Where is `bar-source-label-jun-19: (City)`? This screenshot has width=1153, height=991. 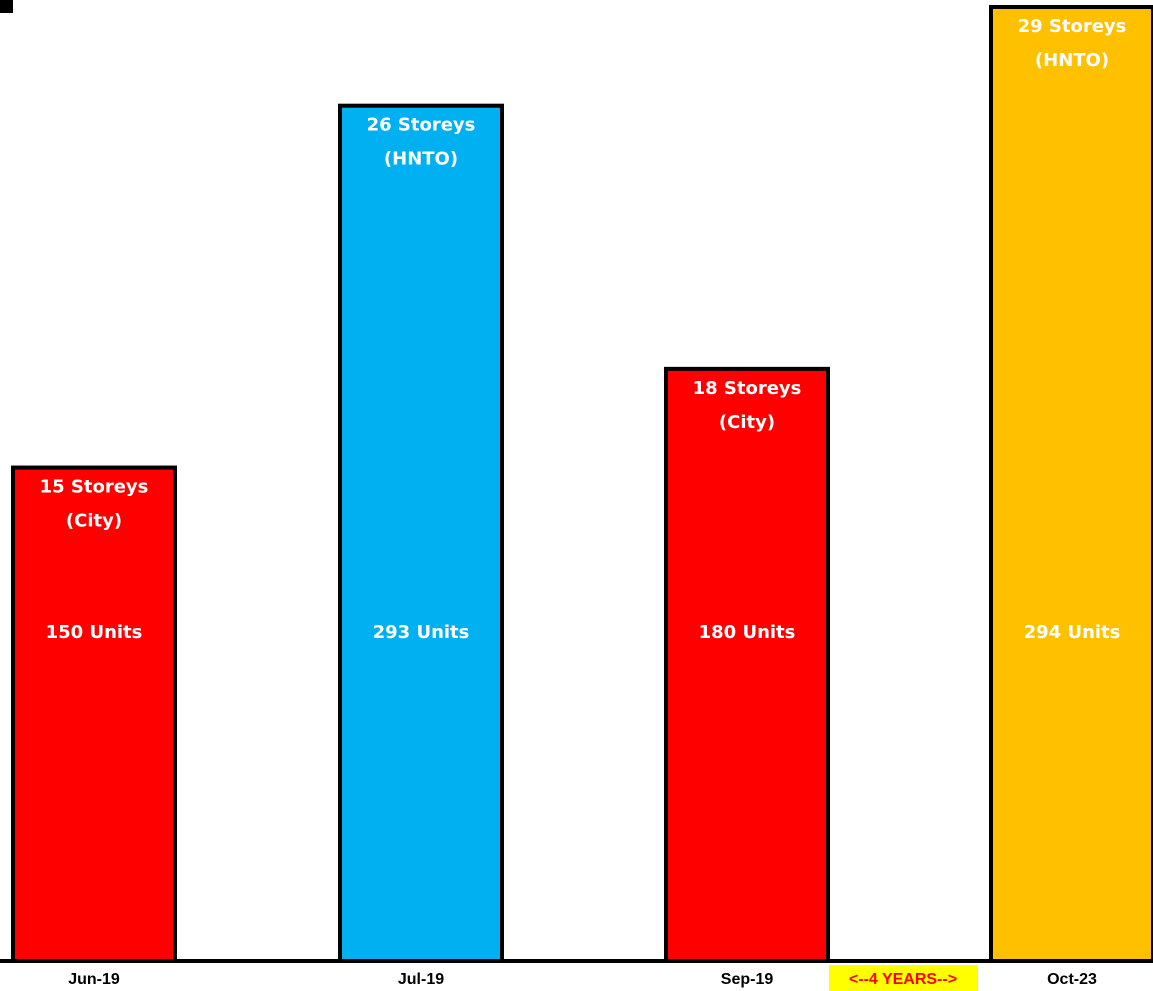
bar-source-label-jun-19: (City) is located at coordinates (94, 521).